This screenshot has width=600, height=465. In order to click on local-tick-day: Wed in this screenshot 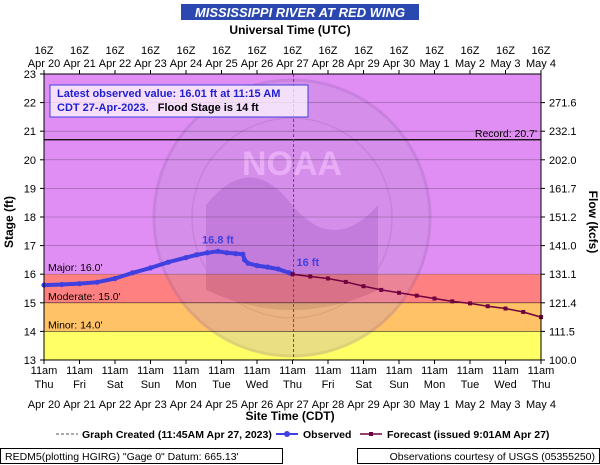, I will do `click(257, 385)`.